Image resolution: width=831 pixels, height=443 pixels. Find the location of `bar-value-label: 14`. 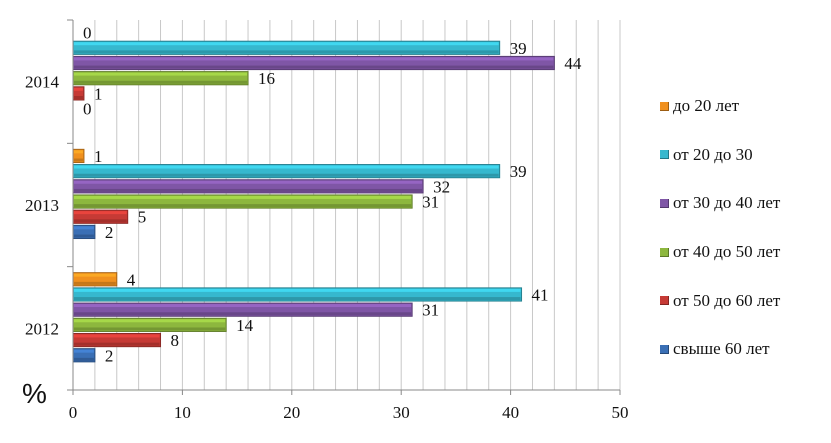

bar-value-label: 14 is located at coordinates (245, 325).